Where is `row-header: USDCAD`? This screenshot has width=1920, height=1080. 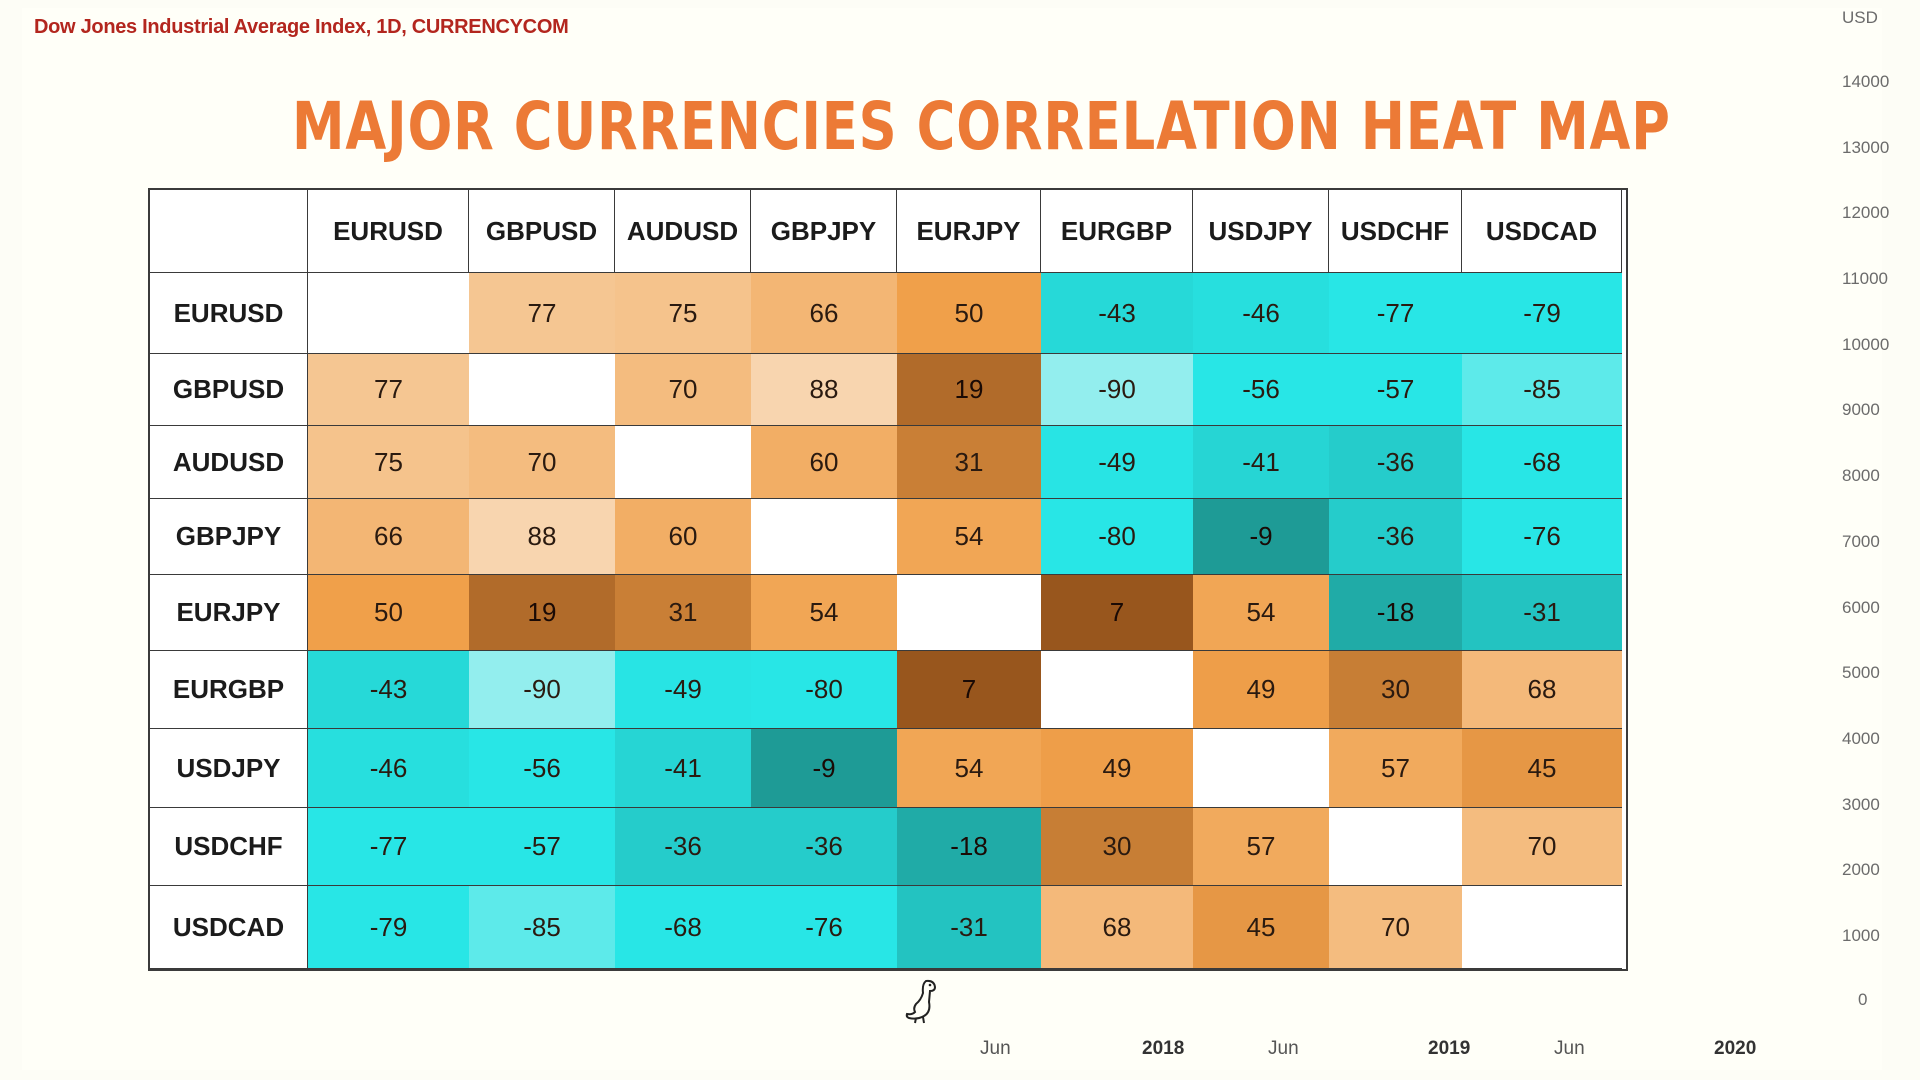
row-header: USDCAD is located at coordinates (229, 927).